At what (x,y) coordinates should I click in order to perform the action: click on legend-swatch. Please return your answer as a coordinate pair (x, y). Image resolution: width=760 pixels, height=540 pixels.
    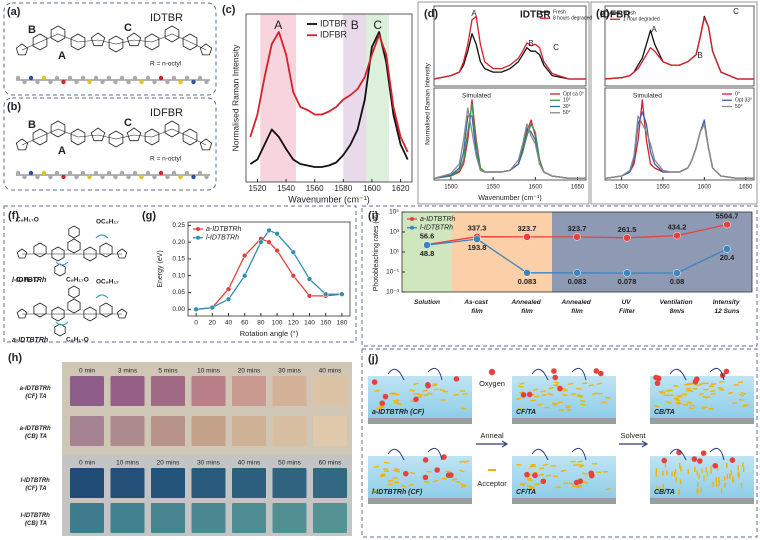
    Looking at the image, I should click on (198, 237).